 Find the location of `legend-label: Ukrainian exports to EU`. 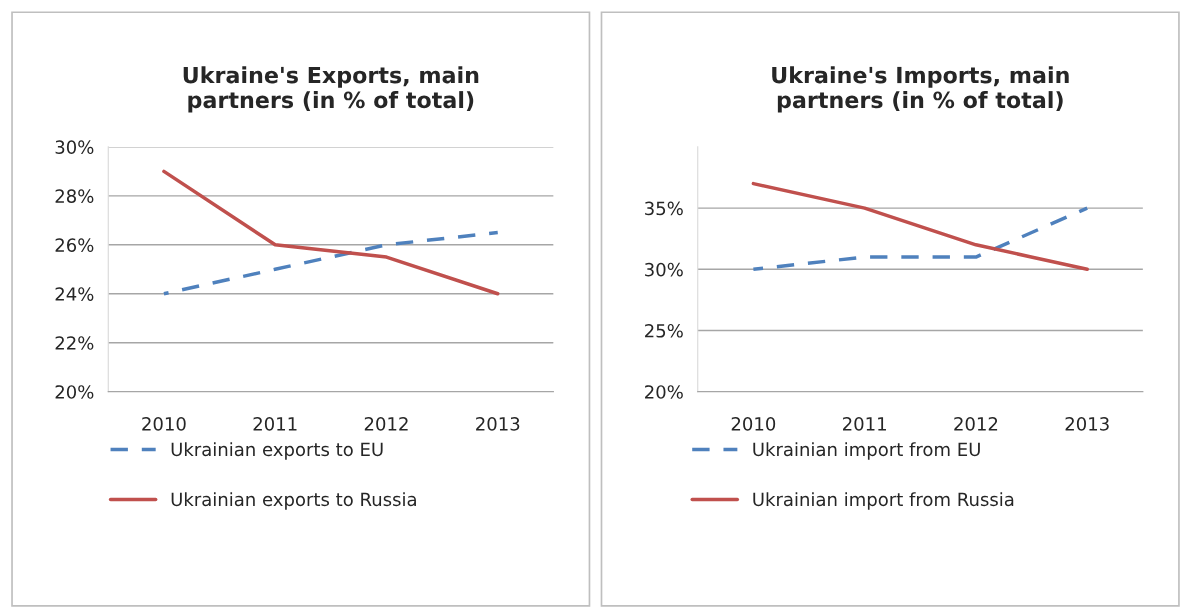

legend-label: Ukrainian exports to EU is located at coordinates (277, 451).